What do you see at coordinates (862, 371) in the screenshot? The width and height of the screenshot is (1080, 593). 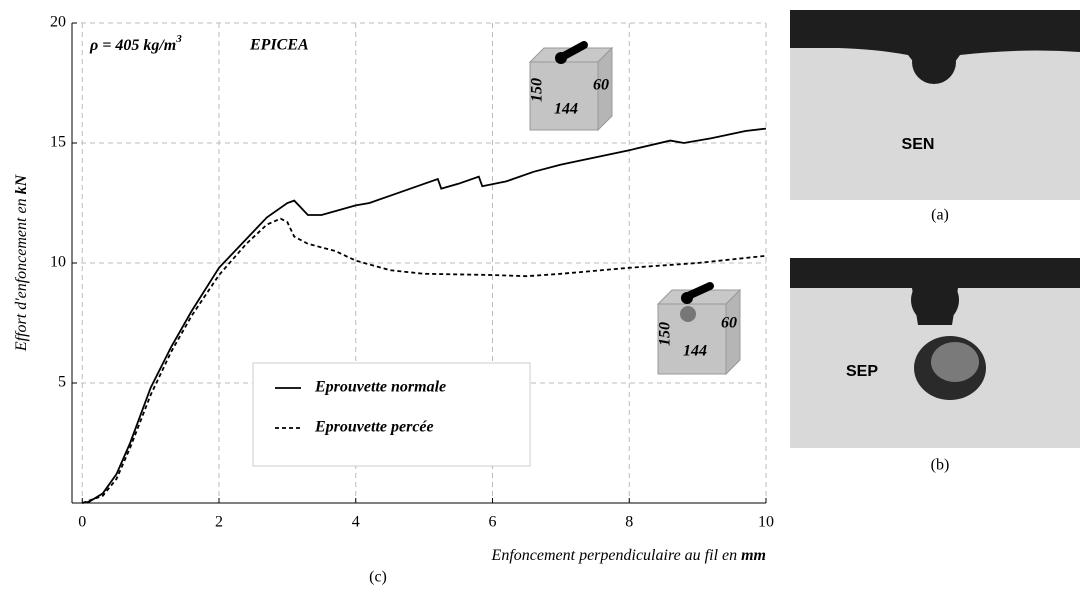 I see `photo-marking: SEP` at bounding box center [862, 371].